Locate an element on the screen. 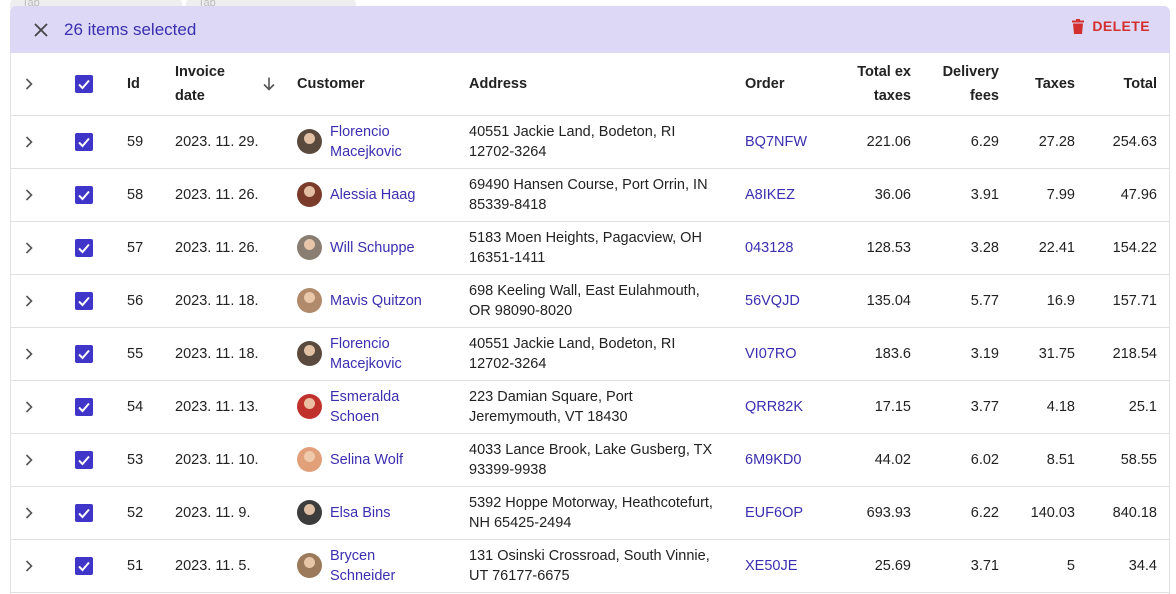 This screenshot has height=594, width=1176. chevron-right-icon is located at coordinates (29, 84).